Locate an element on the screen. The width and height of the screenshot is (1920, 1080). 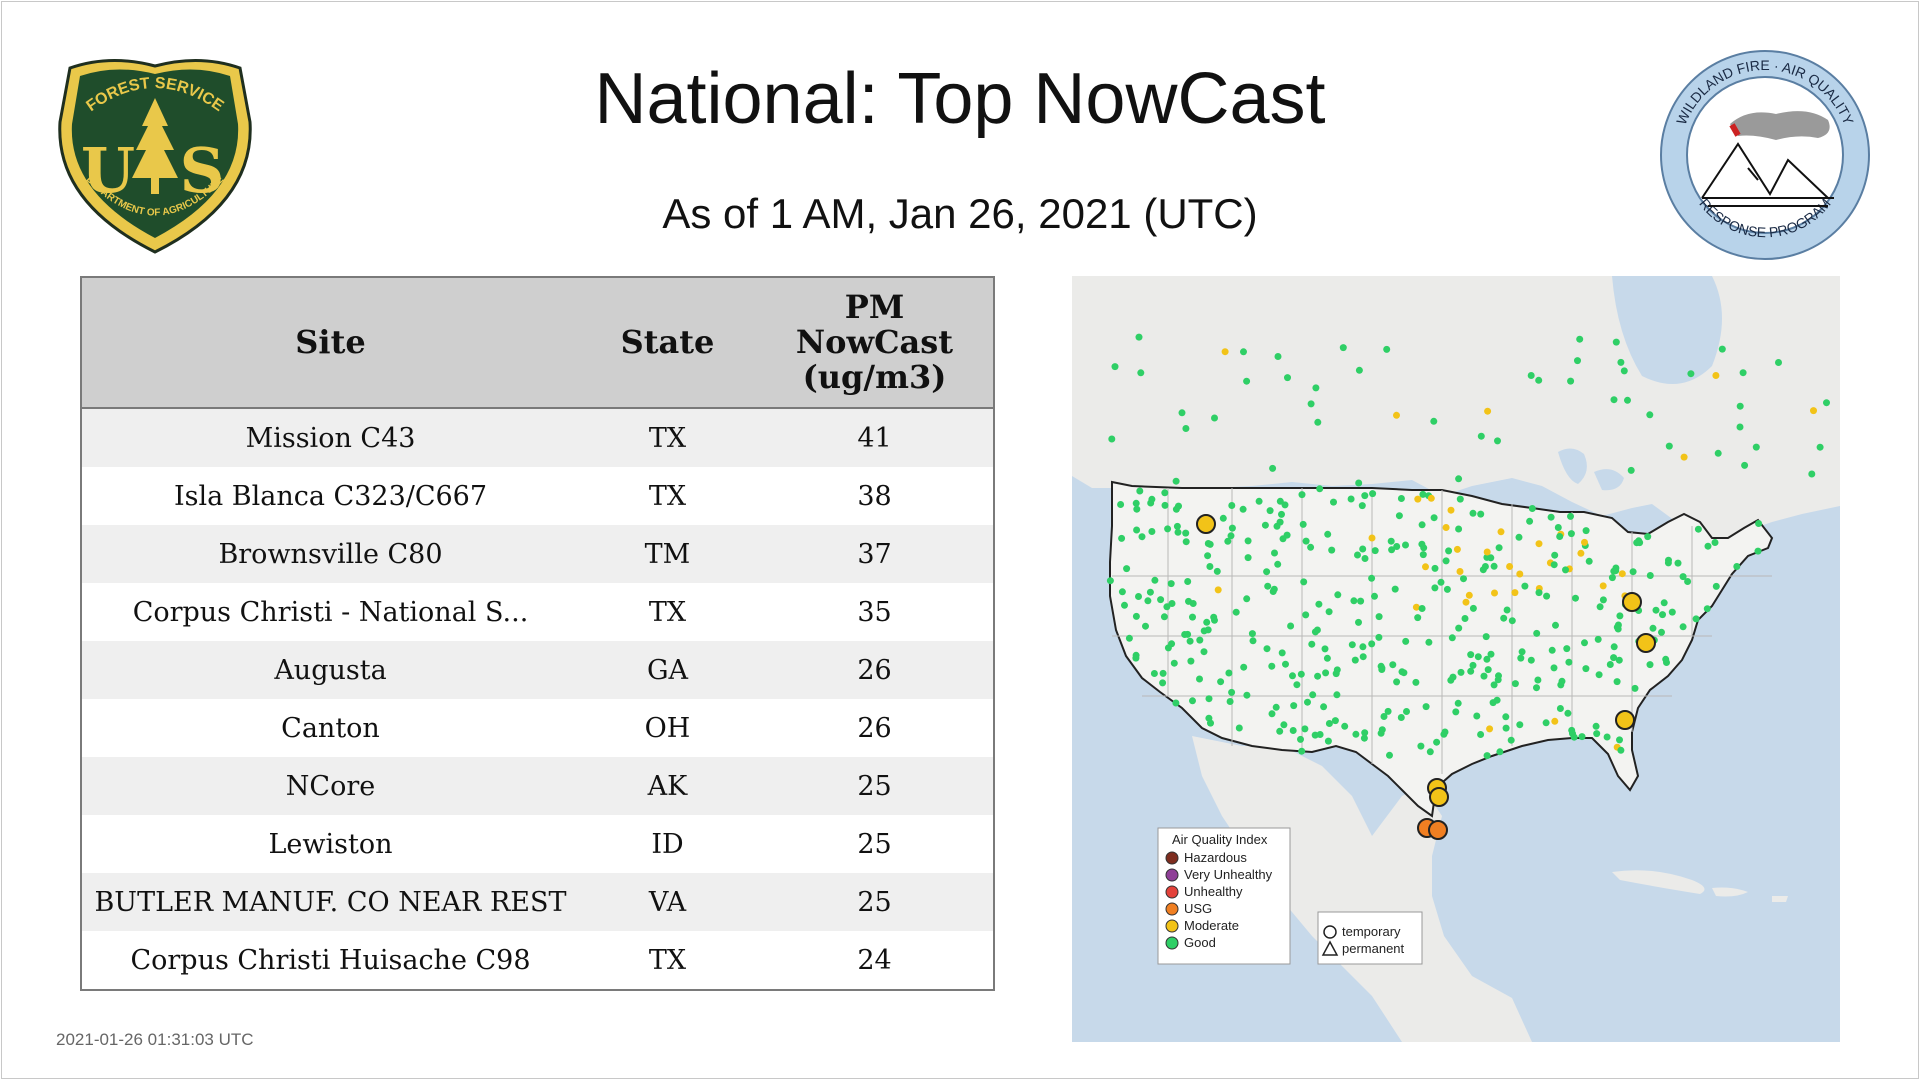
table-row: Isla Blanca C323/C667 TX 38 is located at coordinates (537, 496).